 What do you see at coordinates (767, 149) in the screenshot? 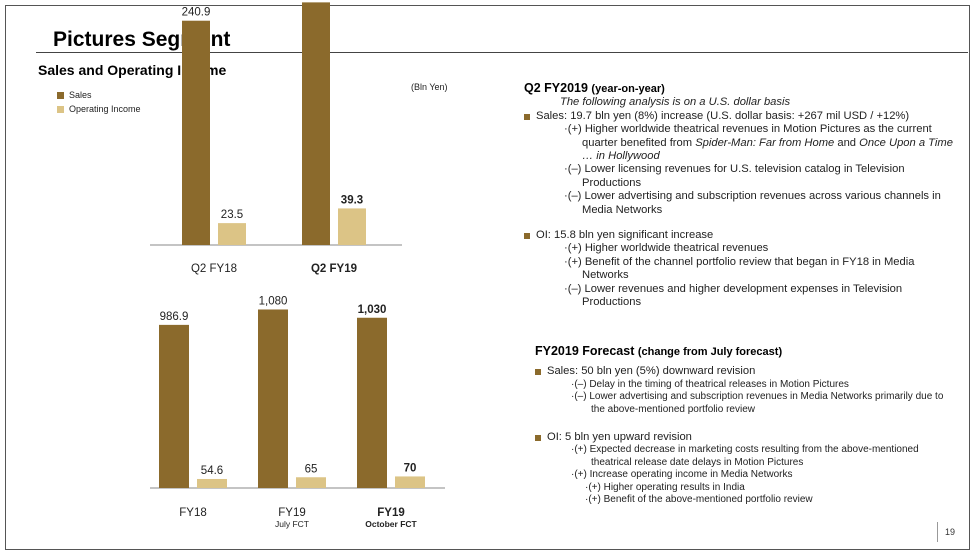
I see `q2-s1-d: Once Upon a Time … in Hollywood` at bounding box center [767, 149].